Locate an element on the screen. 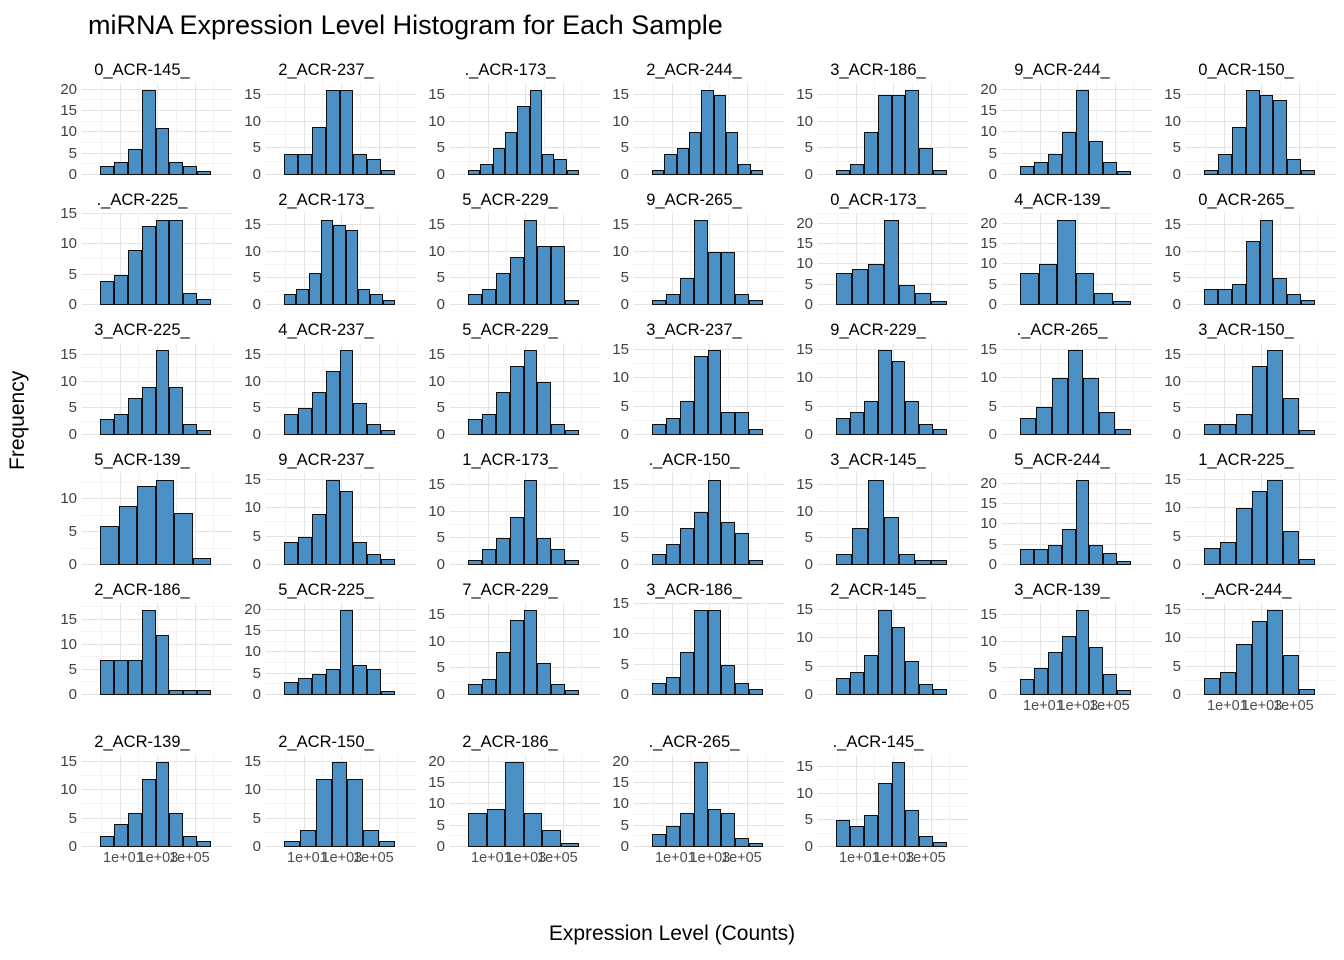  facet-y-axis: 0 5 10 15 20 is located at coordinates (987, 522).